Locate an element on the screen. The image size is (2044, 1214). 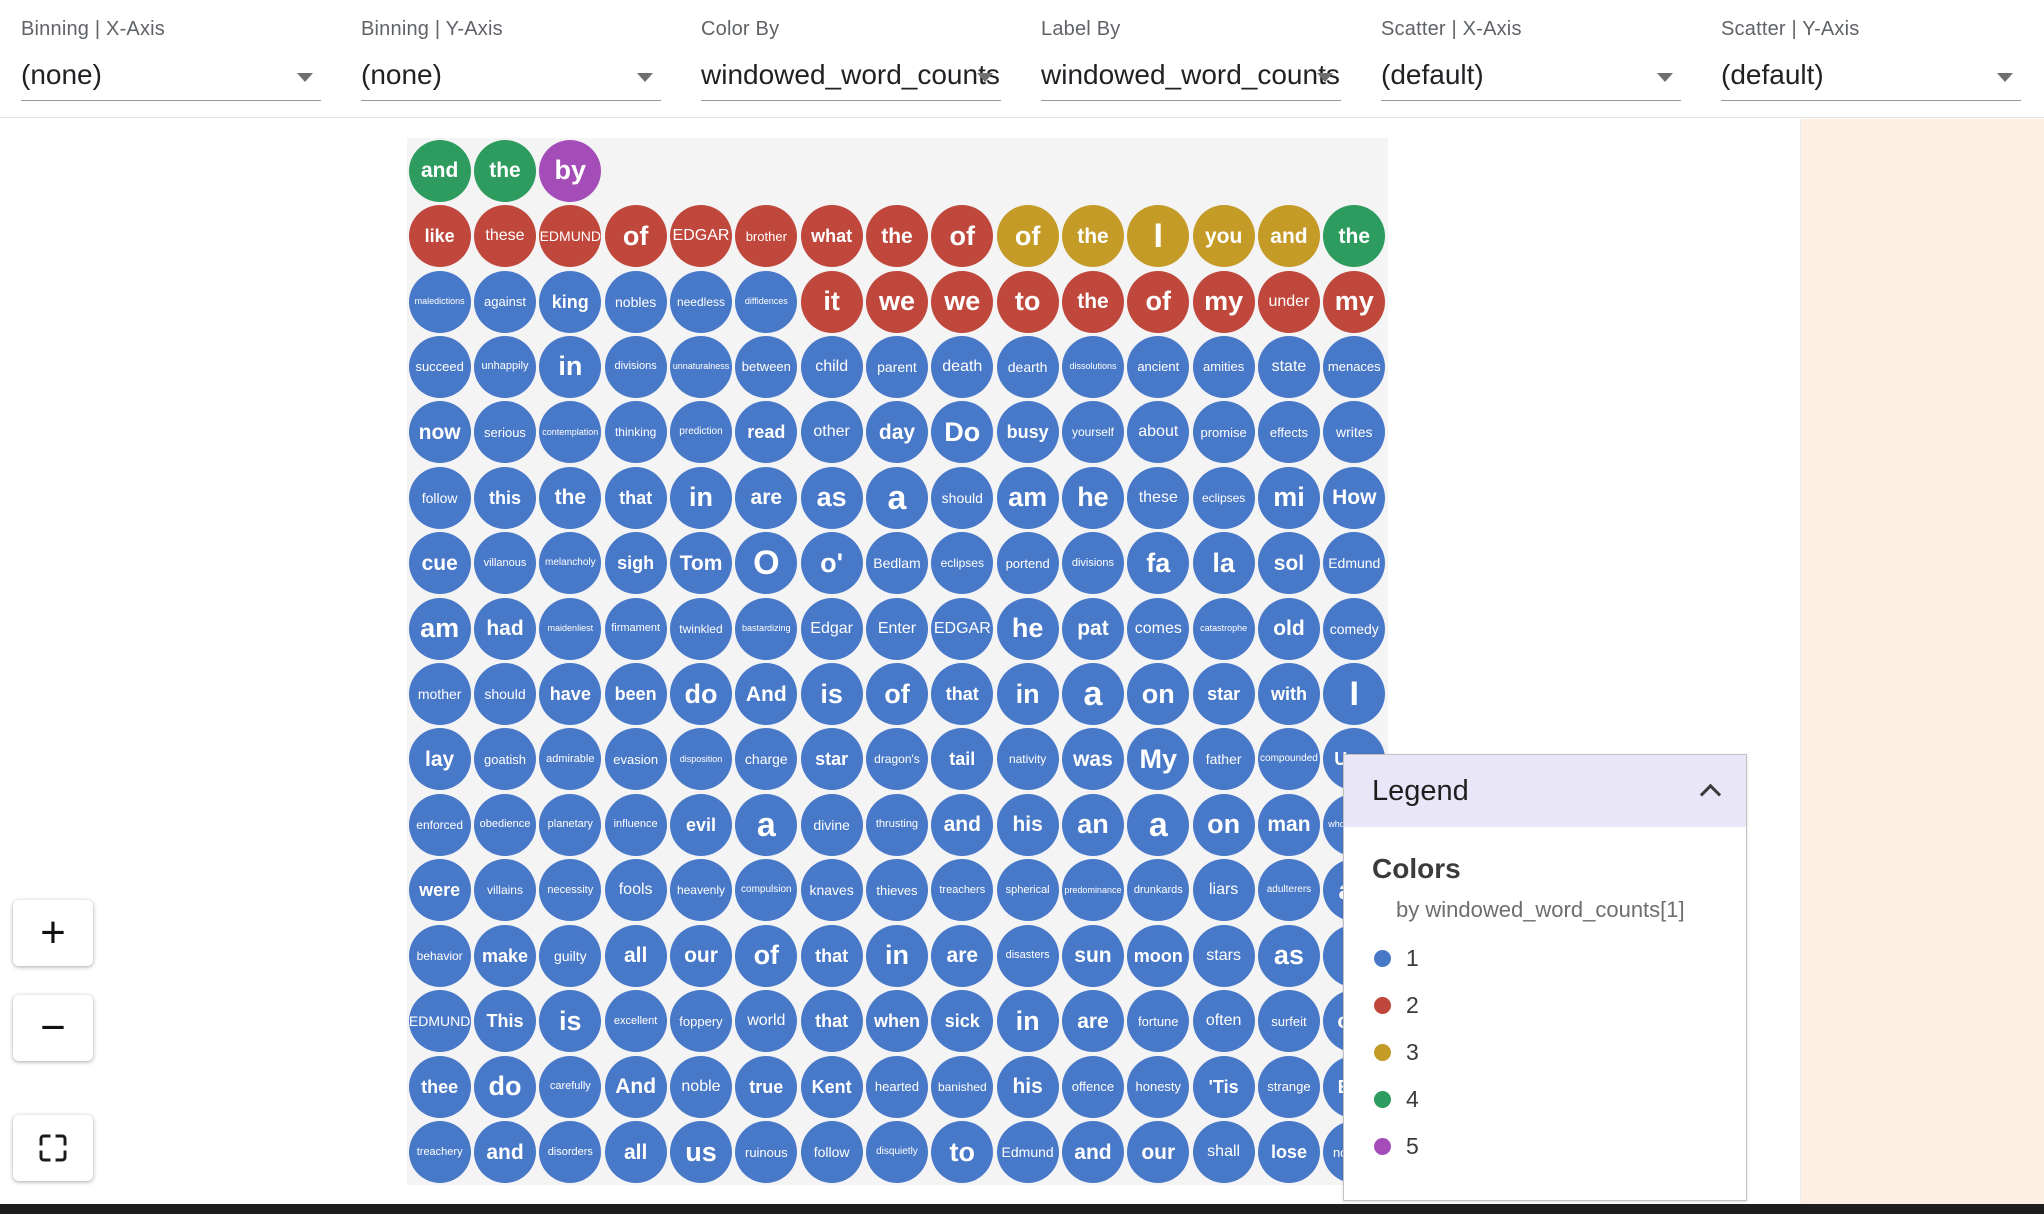
word-circle: goatish is located at coordinates (504, 759).